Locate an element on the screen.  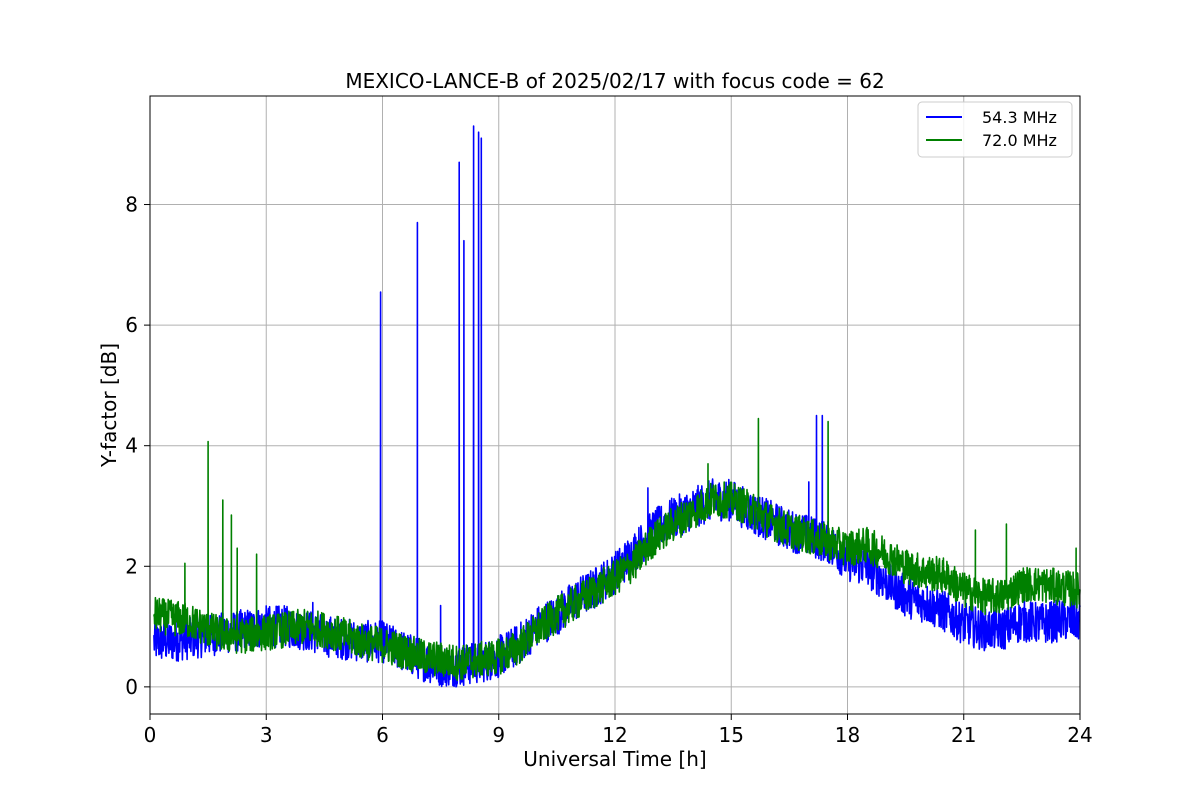
y-tick-label: 2 is located at coordinates (131, 566).